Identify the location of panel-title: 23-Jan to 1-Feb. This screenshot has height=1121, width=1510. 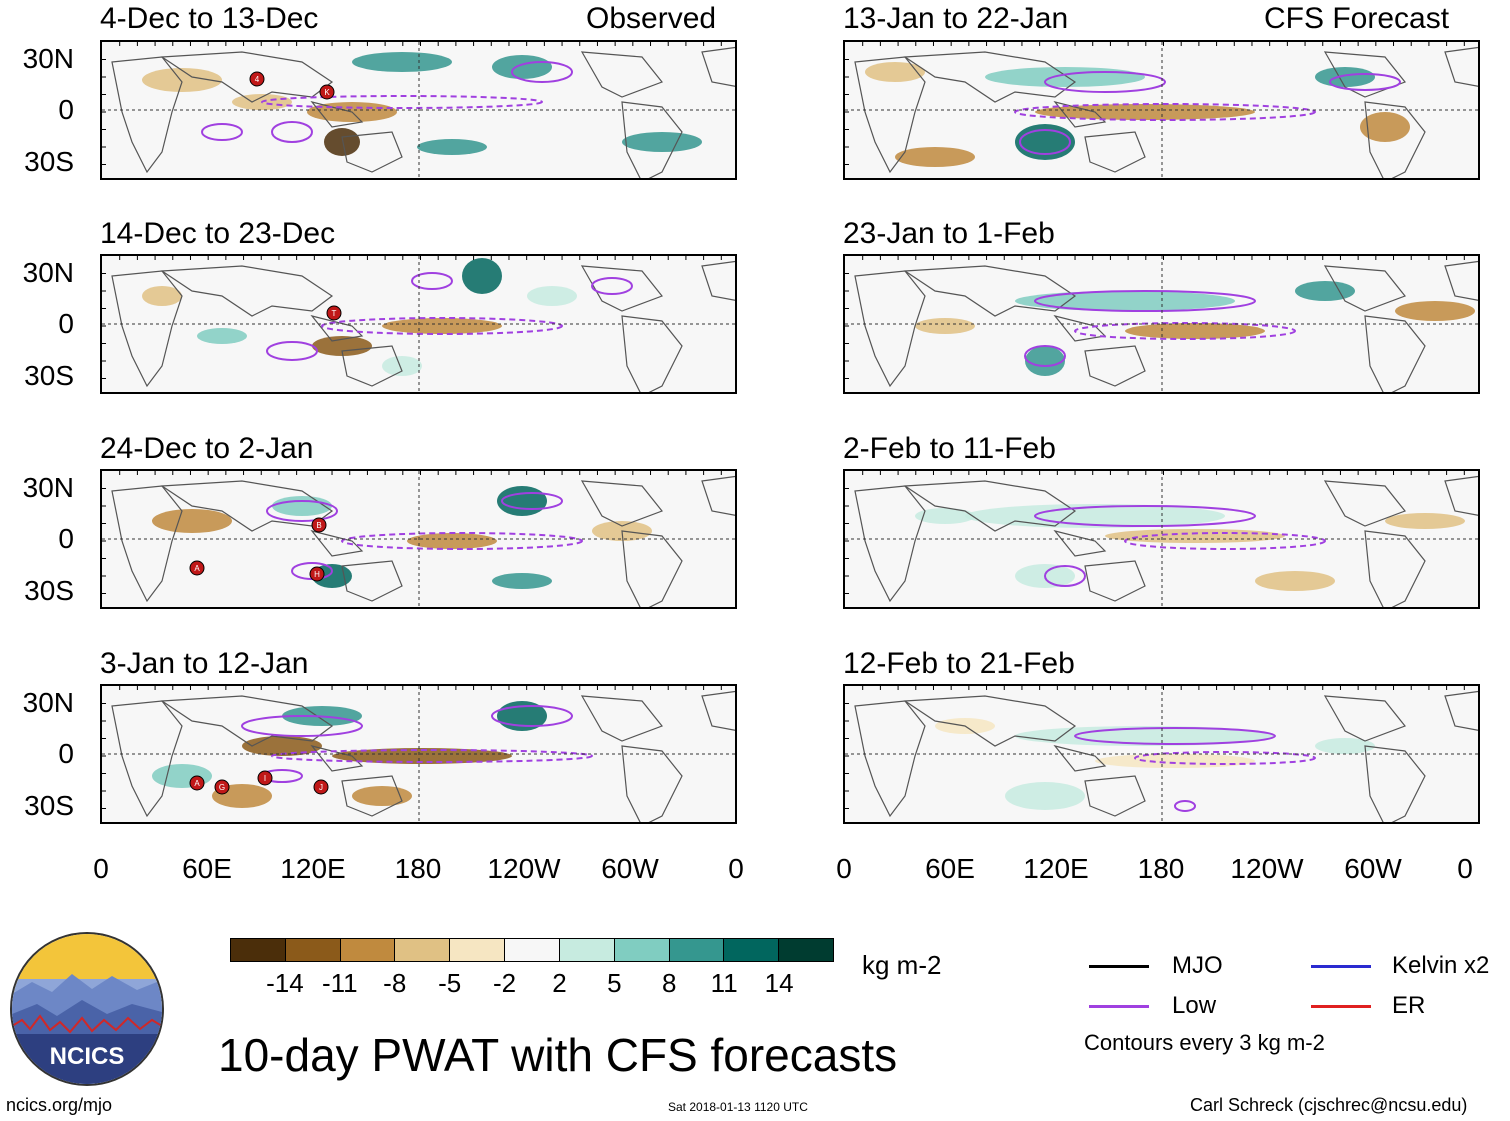
(949, 233).